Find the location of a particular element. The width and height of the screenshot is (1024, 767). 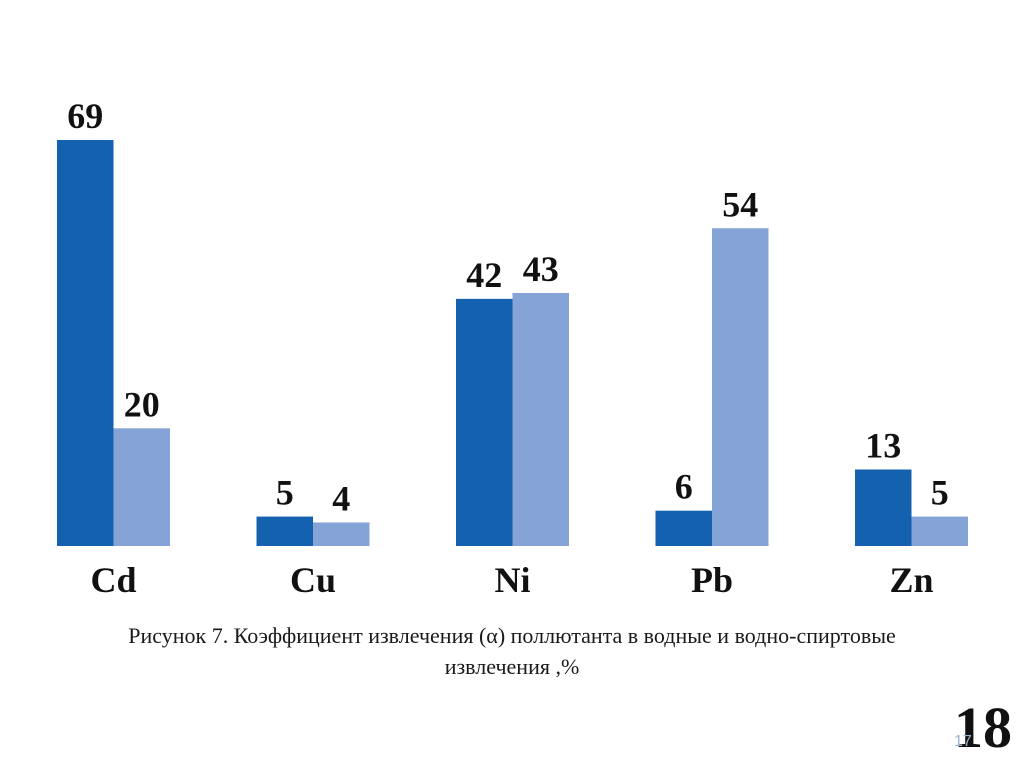

data-label-zn-series-2: 5 is located at coordinates (940, 493).